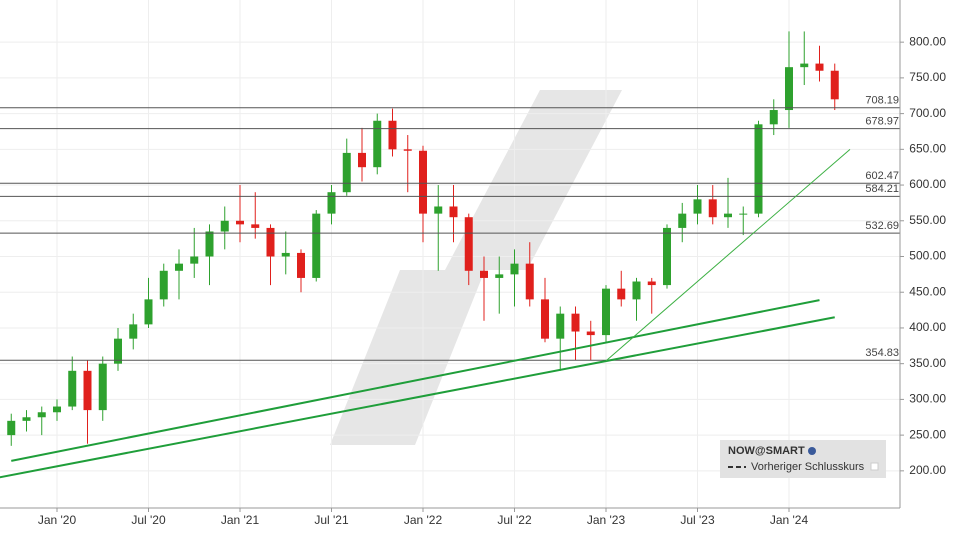  What do you see at coordinates (927, 327) in the screenshot?
I see `y-tick-label: 400.00` at bounding box center [927, 327].